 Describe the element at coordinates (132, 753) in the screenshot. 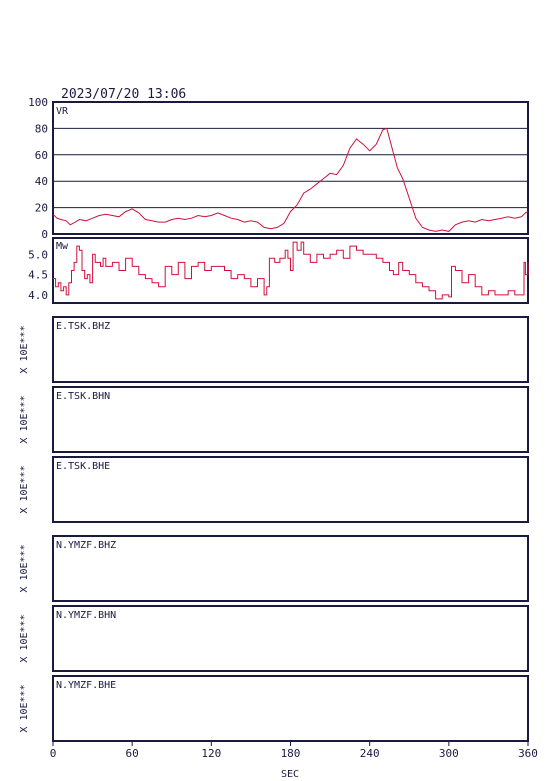

I see `x-tick-label: 60` at that location.